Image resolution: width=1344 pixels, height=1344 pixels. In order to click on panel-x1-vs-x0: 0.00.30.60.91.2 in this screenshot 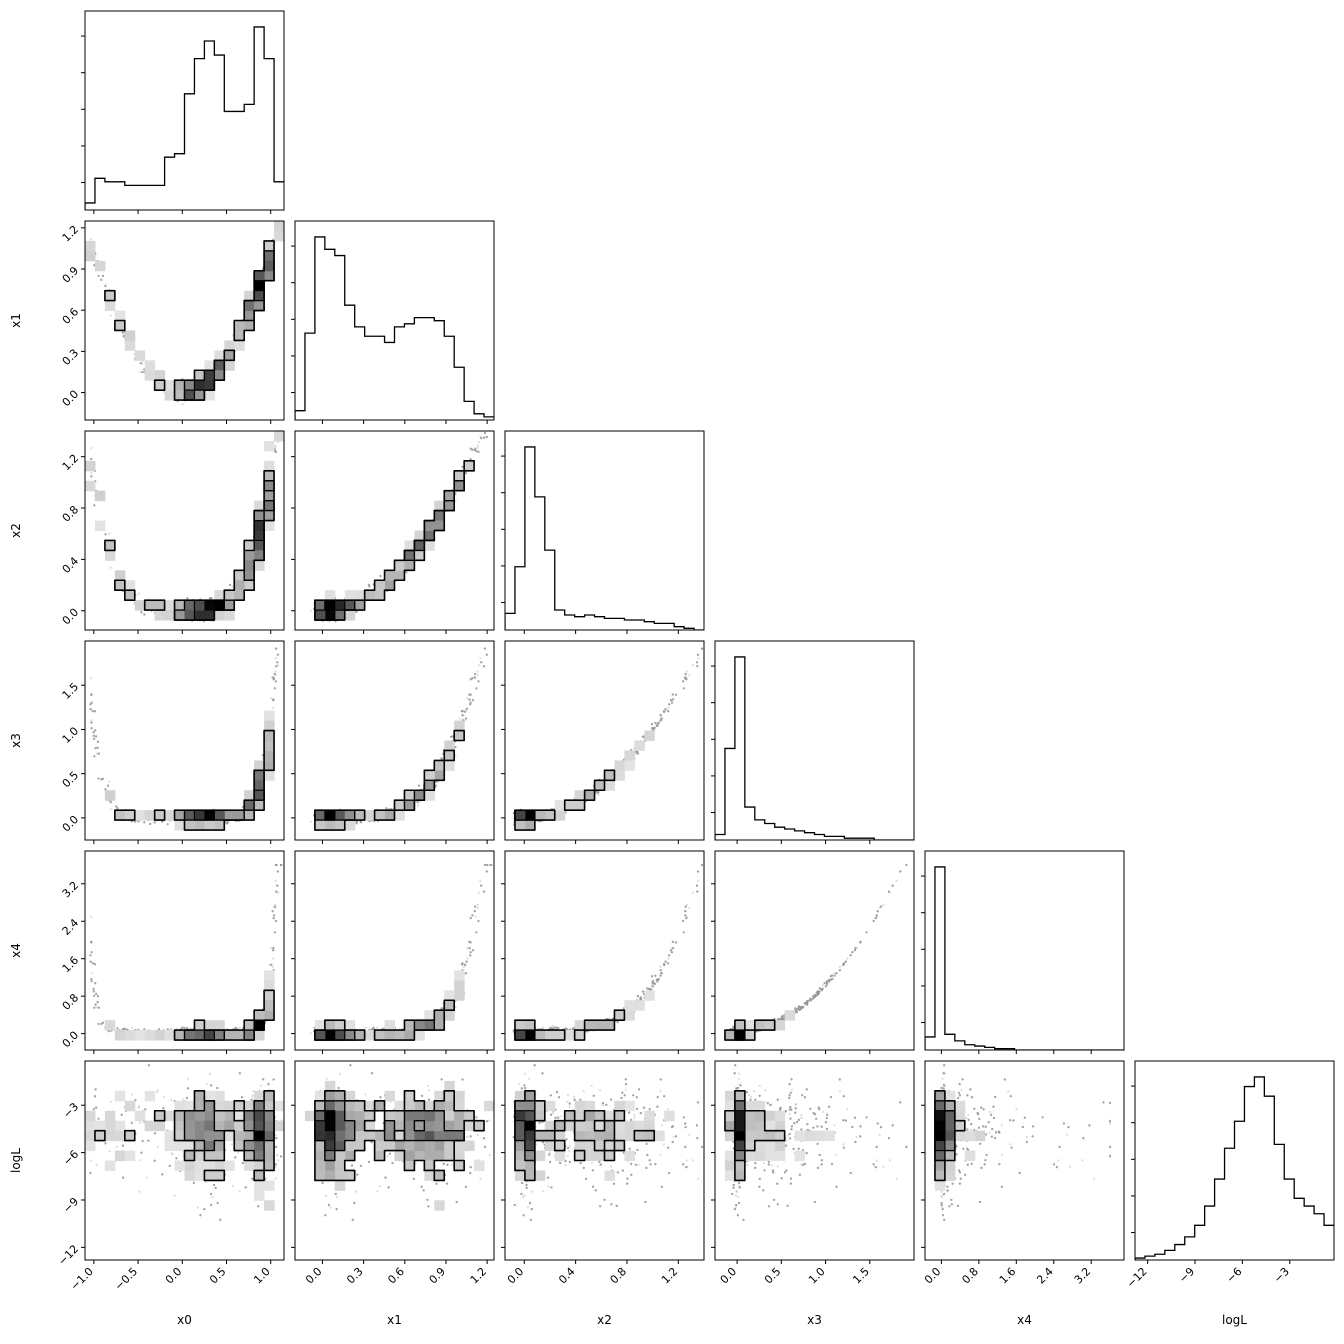, I will do `click(172, 322)`.